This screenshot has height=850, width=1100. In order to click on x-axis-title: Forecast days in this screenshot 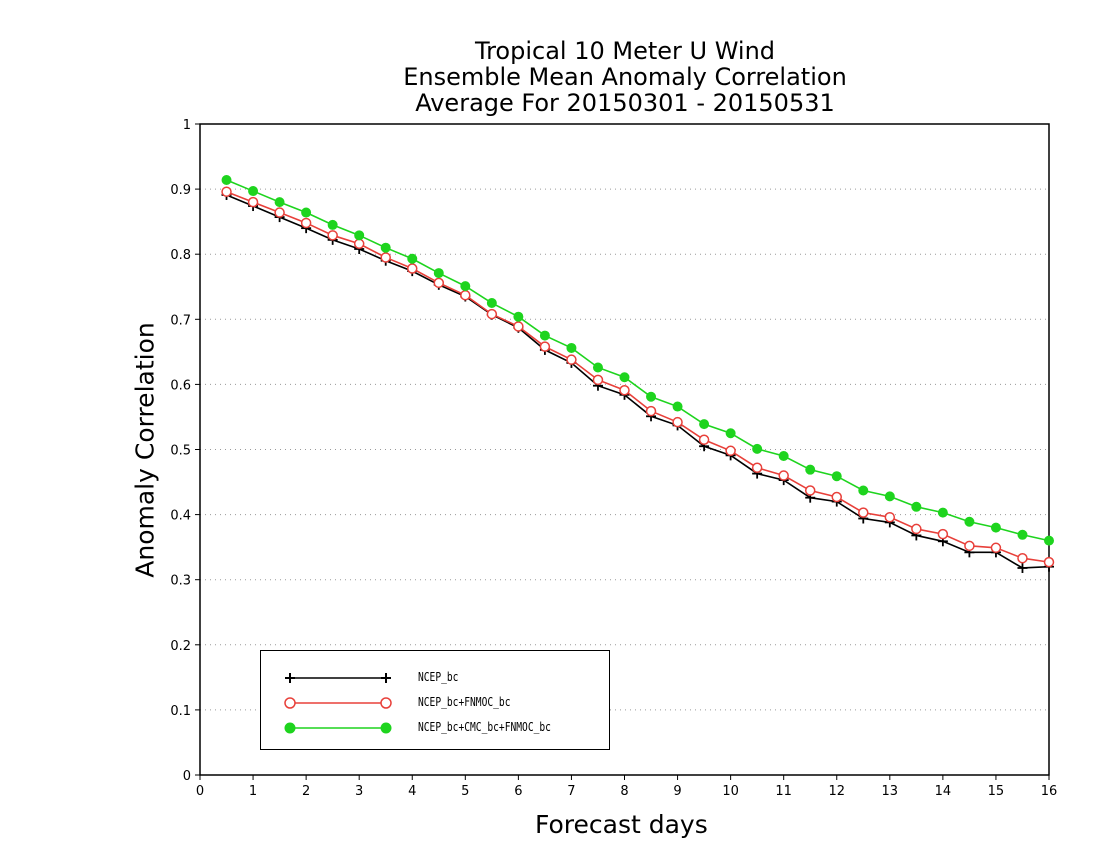, I will do `click(621, 824)`.